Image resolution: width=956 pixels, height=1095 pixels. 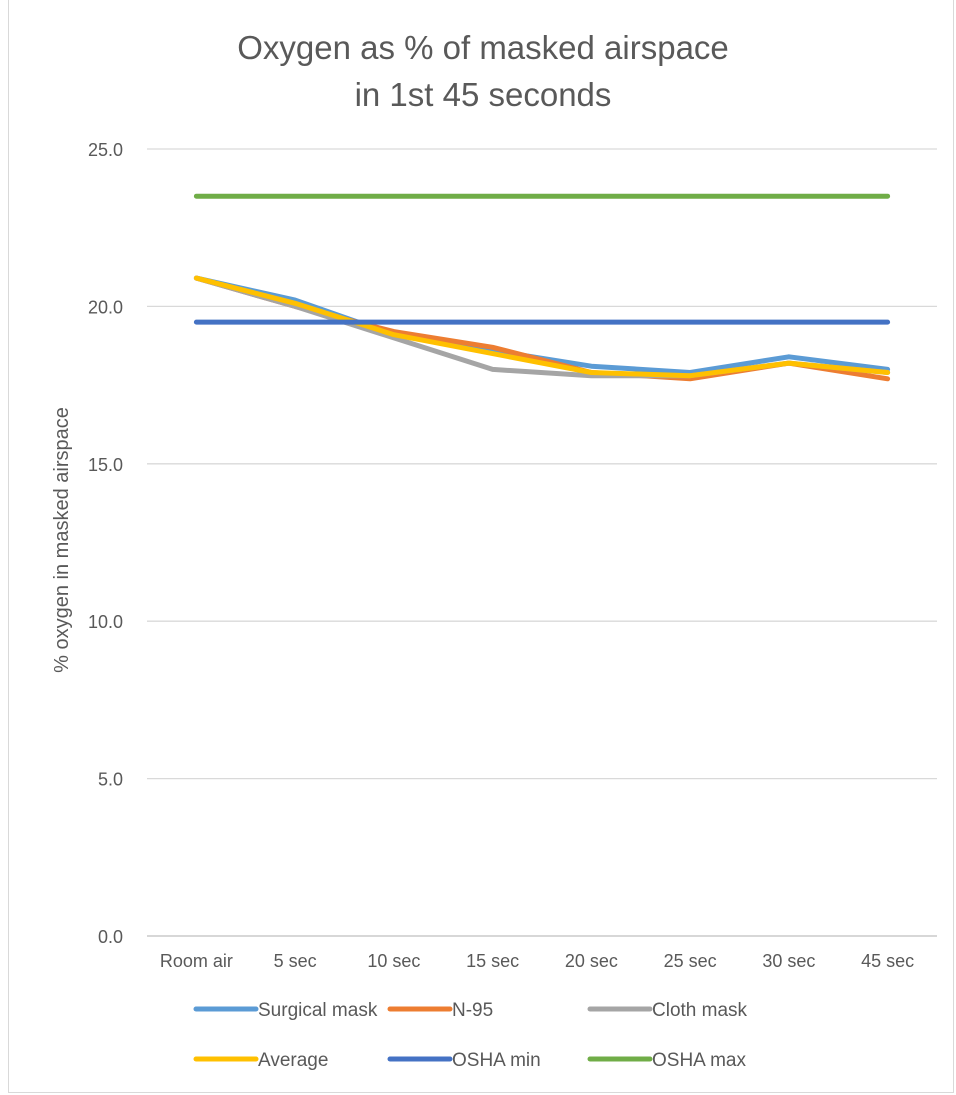 I want to click on legend-item-cloth-mask: Cloth mask, so click(x=669, y=1010).